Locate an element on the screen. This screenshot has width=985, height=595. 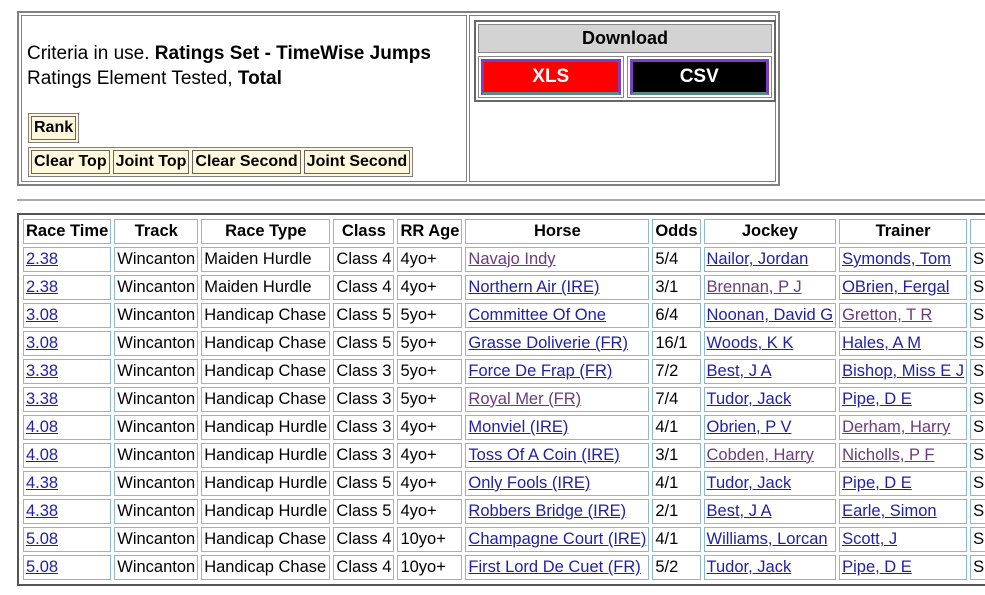
horse-link: Champagne Court (IRE) is located at coordinates (557, 539).